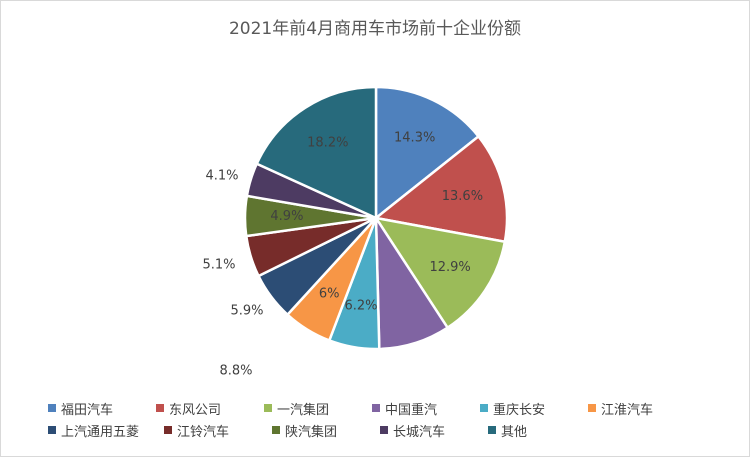  Describe the element at coordinates (286, 216) in the screenshot. I see `data-label: 4.9%` at that location.